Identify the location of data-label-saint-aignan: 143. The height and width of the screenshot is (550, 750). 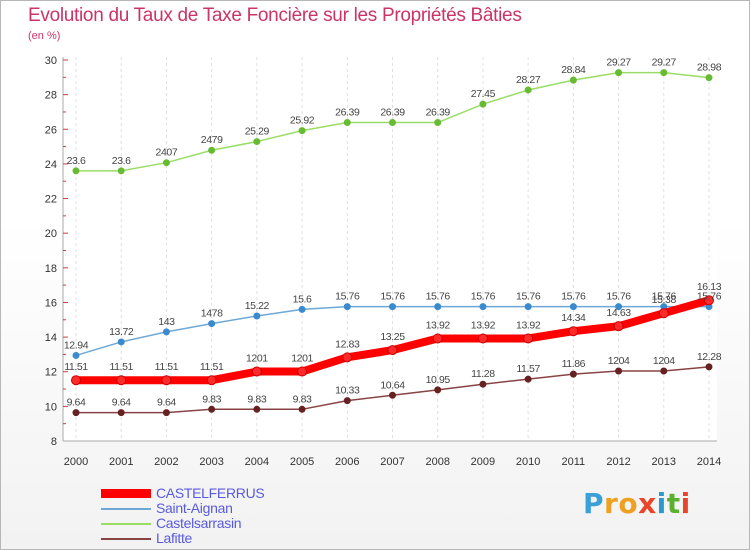
(166, 322).